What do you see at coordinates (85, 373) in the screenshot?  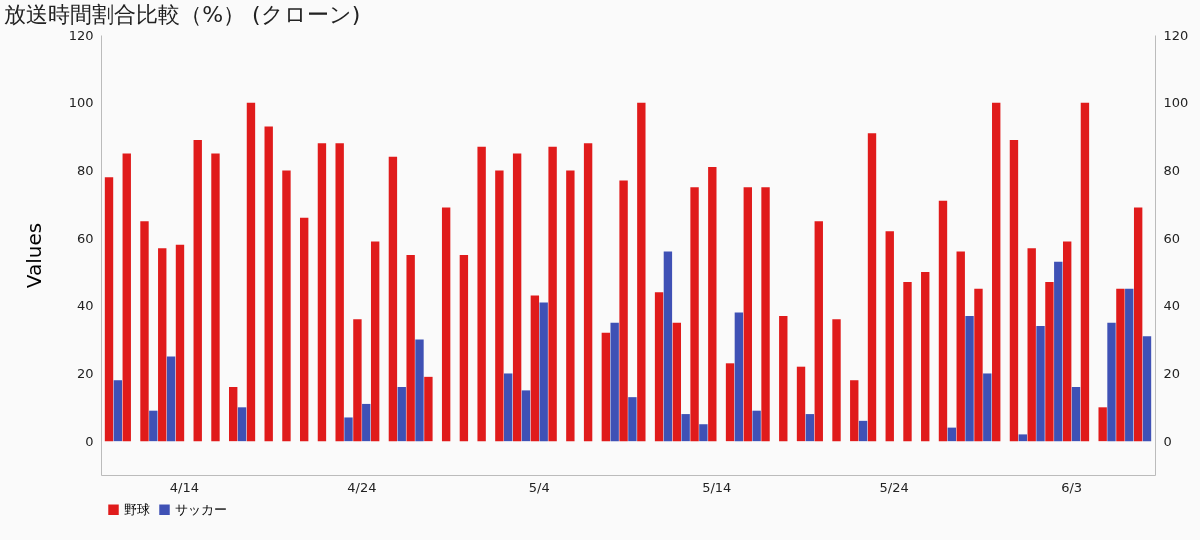 I see `y-tick-label: 20` at bounding box center [85, 373].